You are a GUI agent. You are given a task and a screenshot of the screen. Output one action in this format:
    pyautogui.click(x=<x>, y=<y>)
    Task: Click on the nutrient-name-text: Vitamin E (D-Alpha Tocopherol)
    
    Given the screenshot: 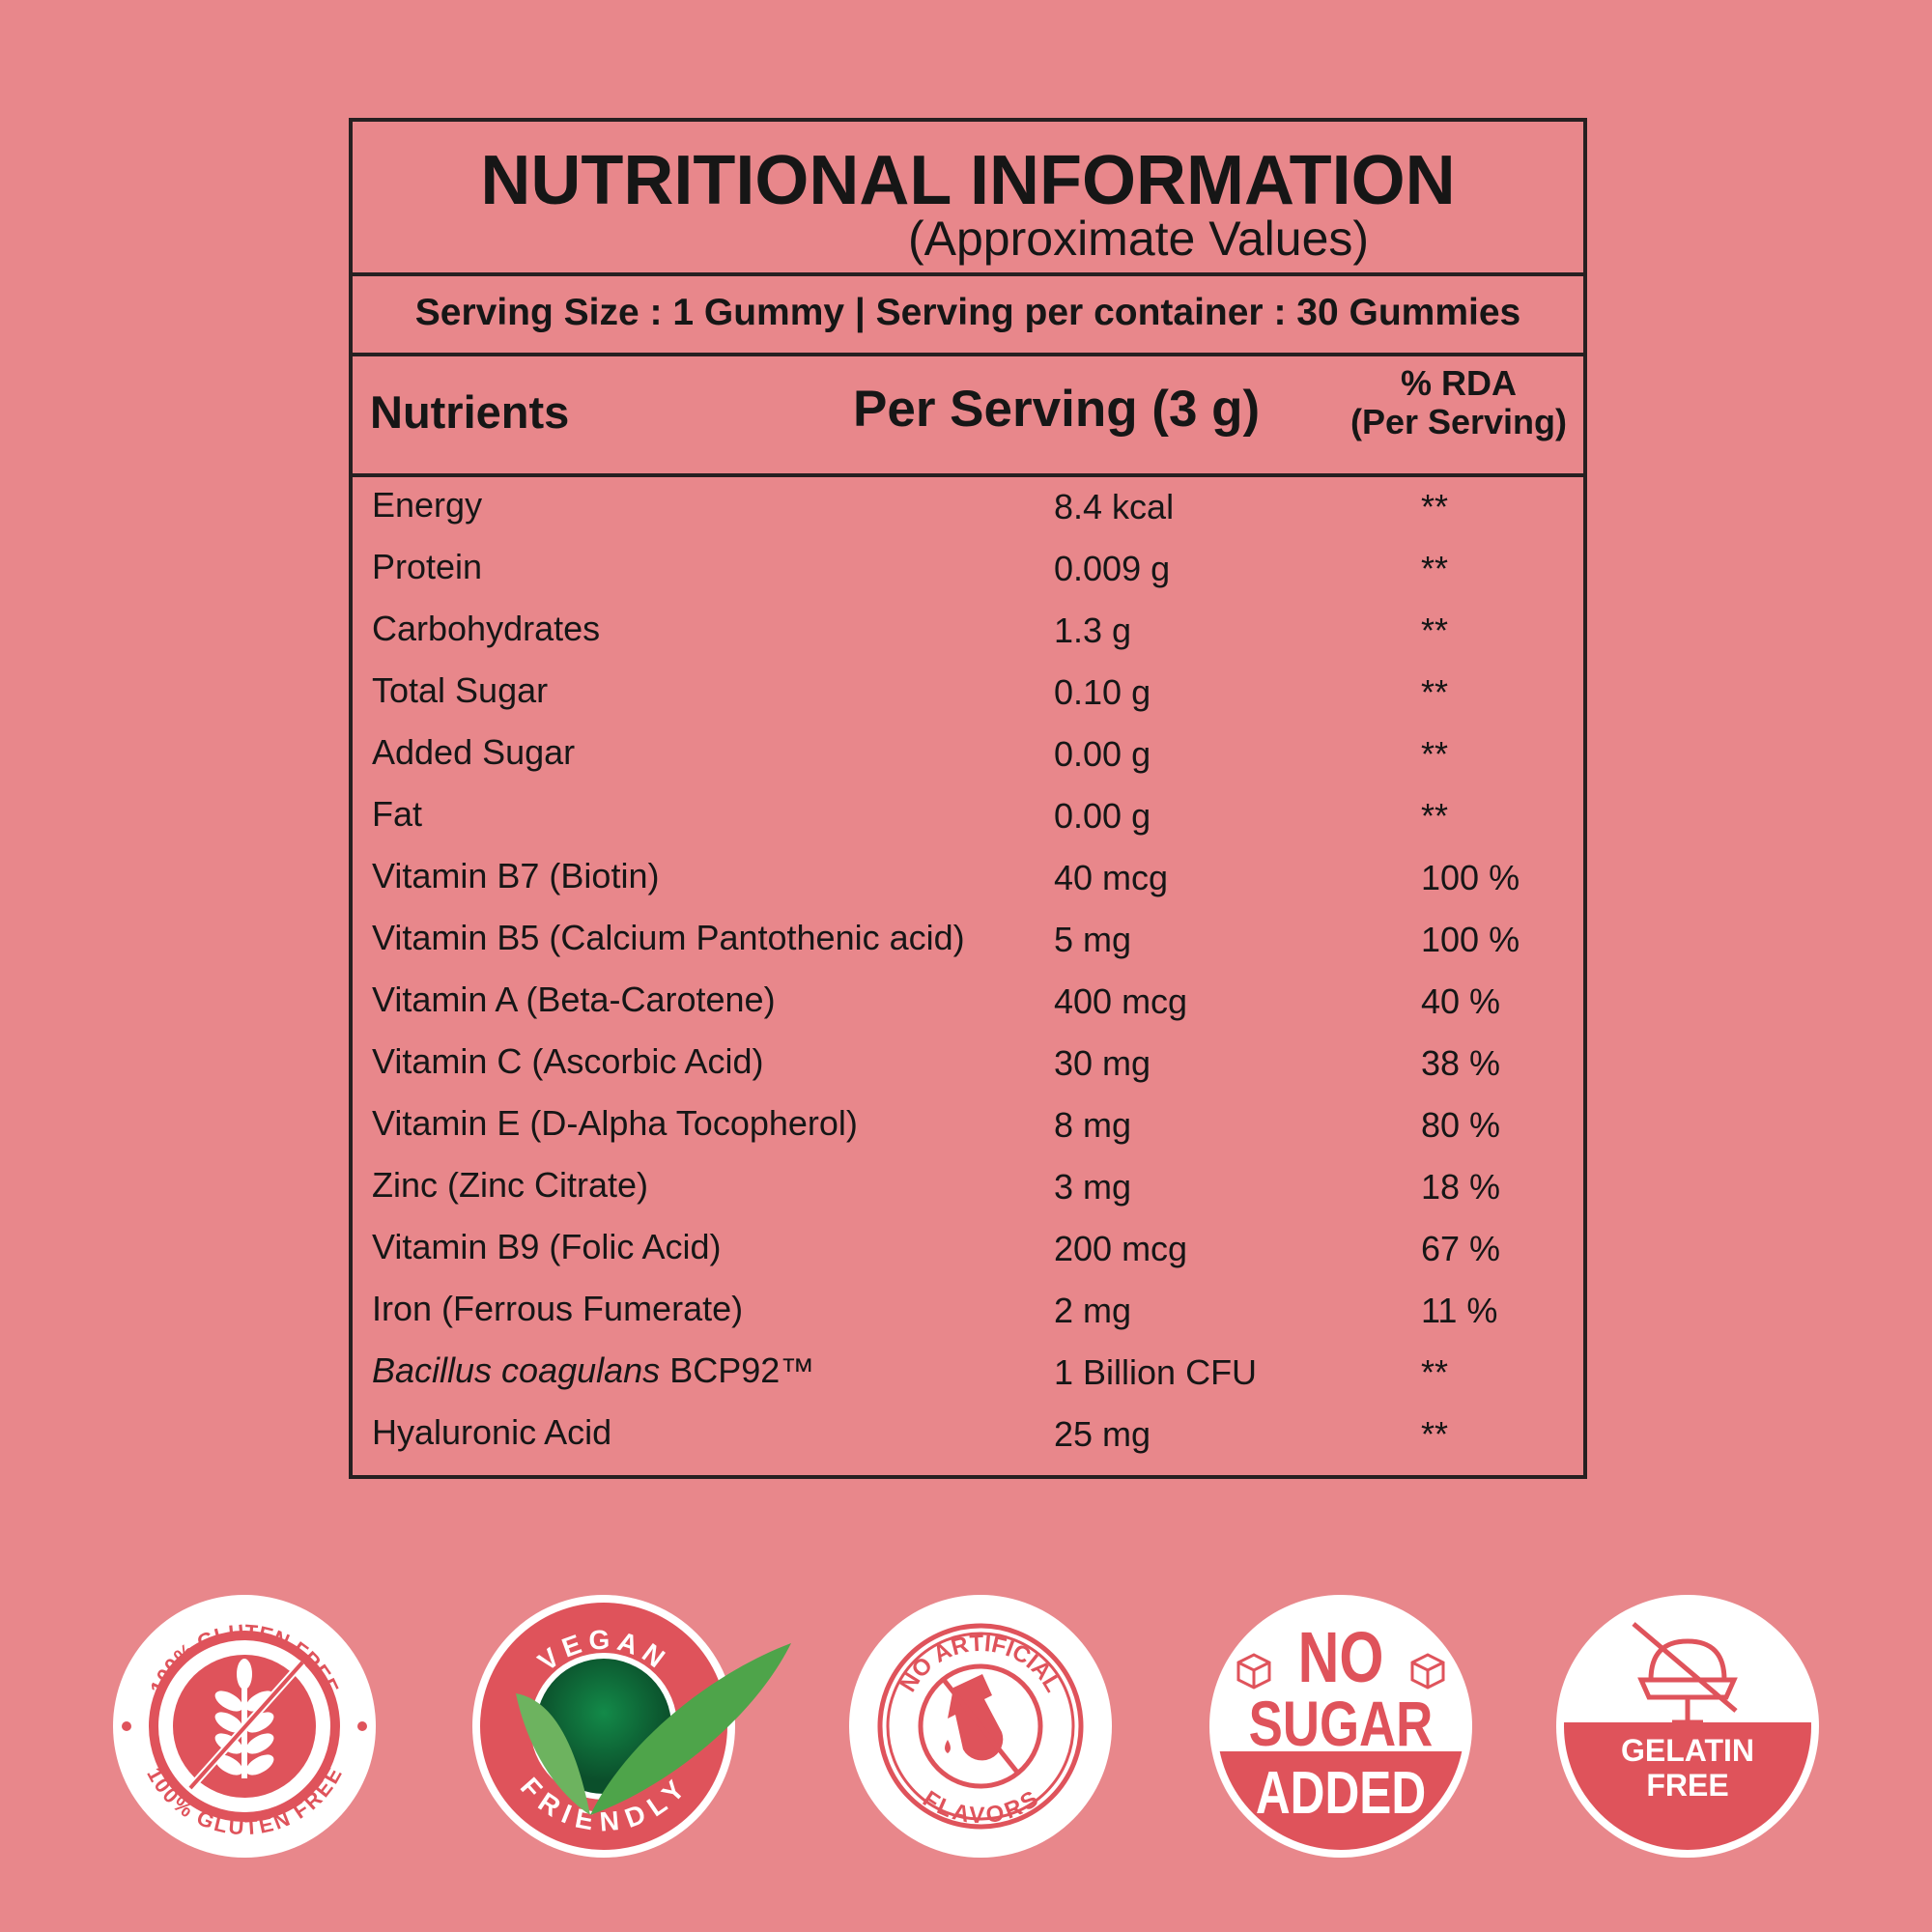 What is the action you would take?
    pyautogui.click(x=615, y=1123)
    